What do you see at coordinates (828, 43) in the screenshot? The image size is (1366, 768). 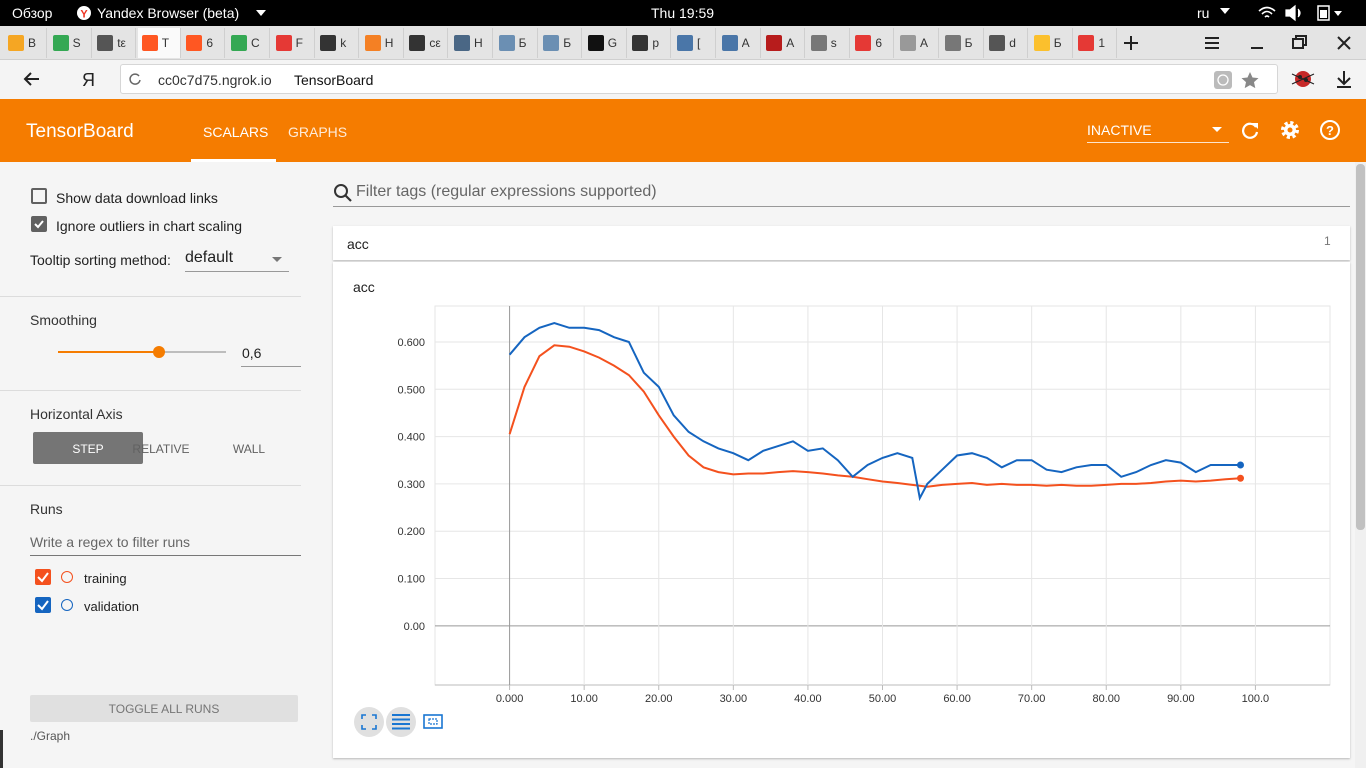 I see `tab: s` at bounding box center [828, 43].